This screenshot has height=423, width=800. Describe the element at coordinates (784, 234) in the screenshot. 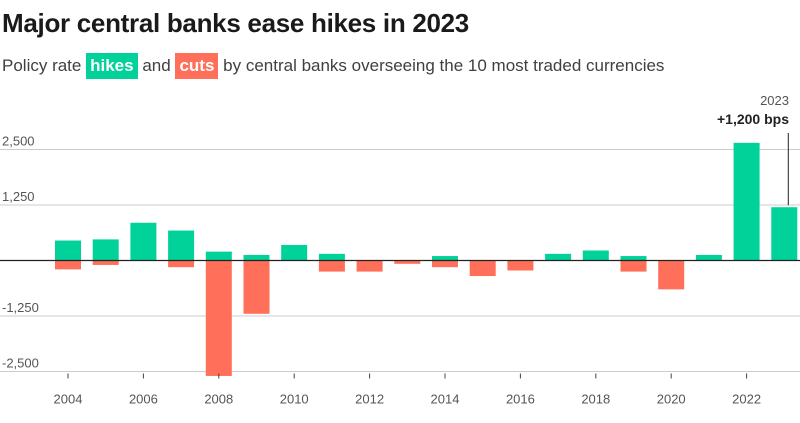

I see `hike-bar-2023` at that location.